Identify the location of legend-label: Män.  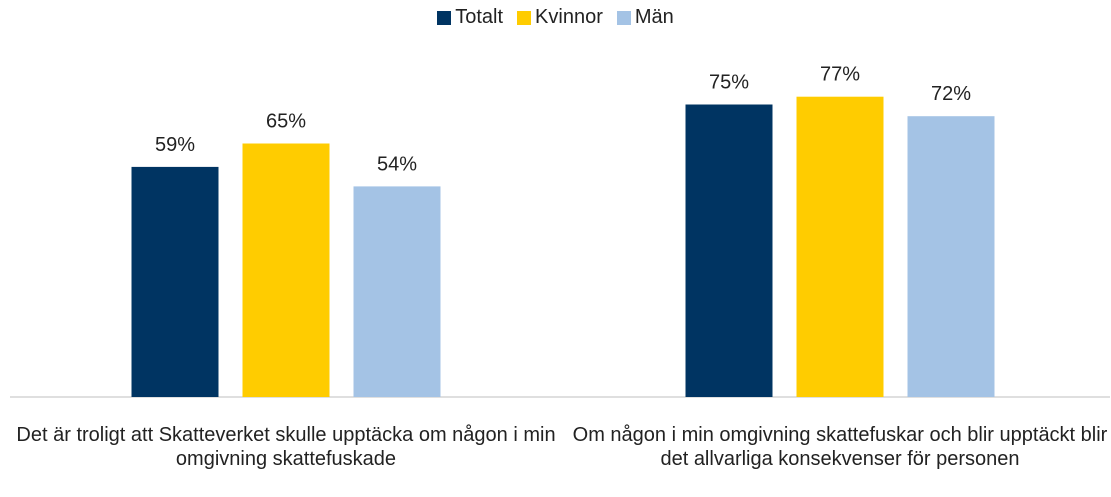
(654, 17).